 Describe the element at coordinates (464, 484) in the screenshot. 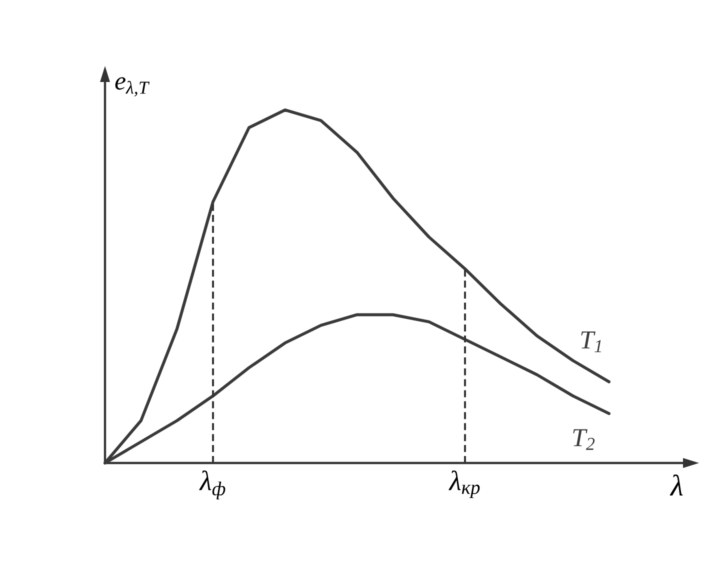

I see `x-tick-label: λ$_{кр}$` at that location.